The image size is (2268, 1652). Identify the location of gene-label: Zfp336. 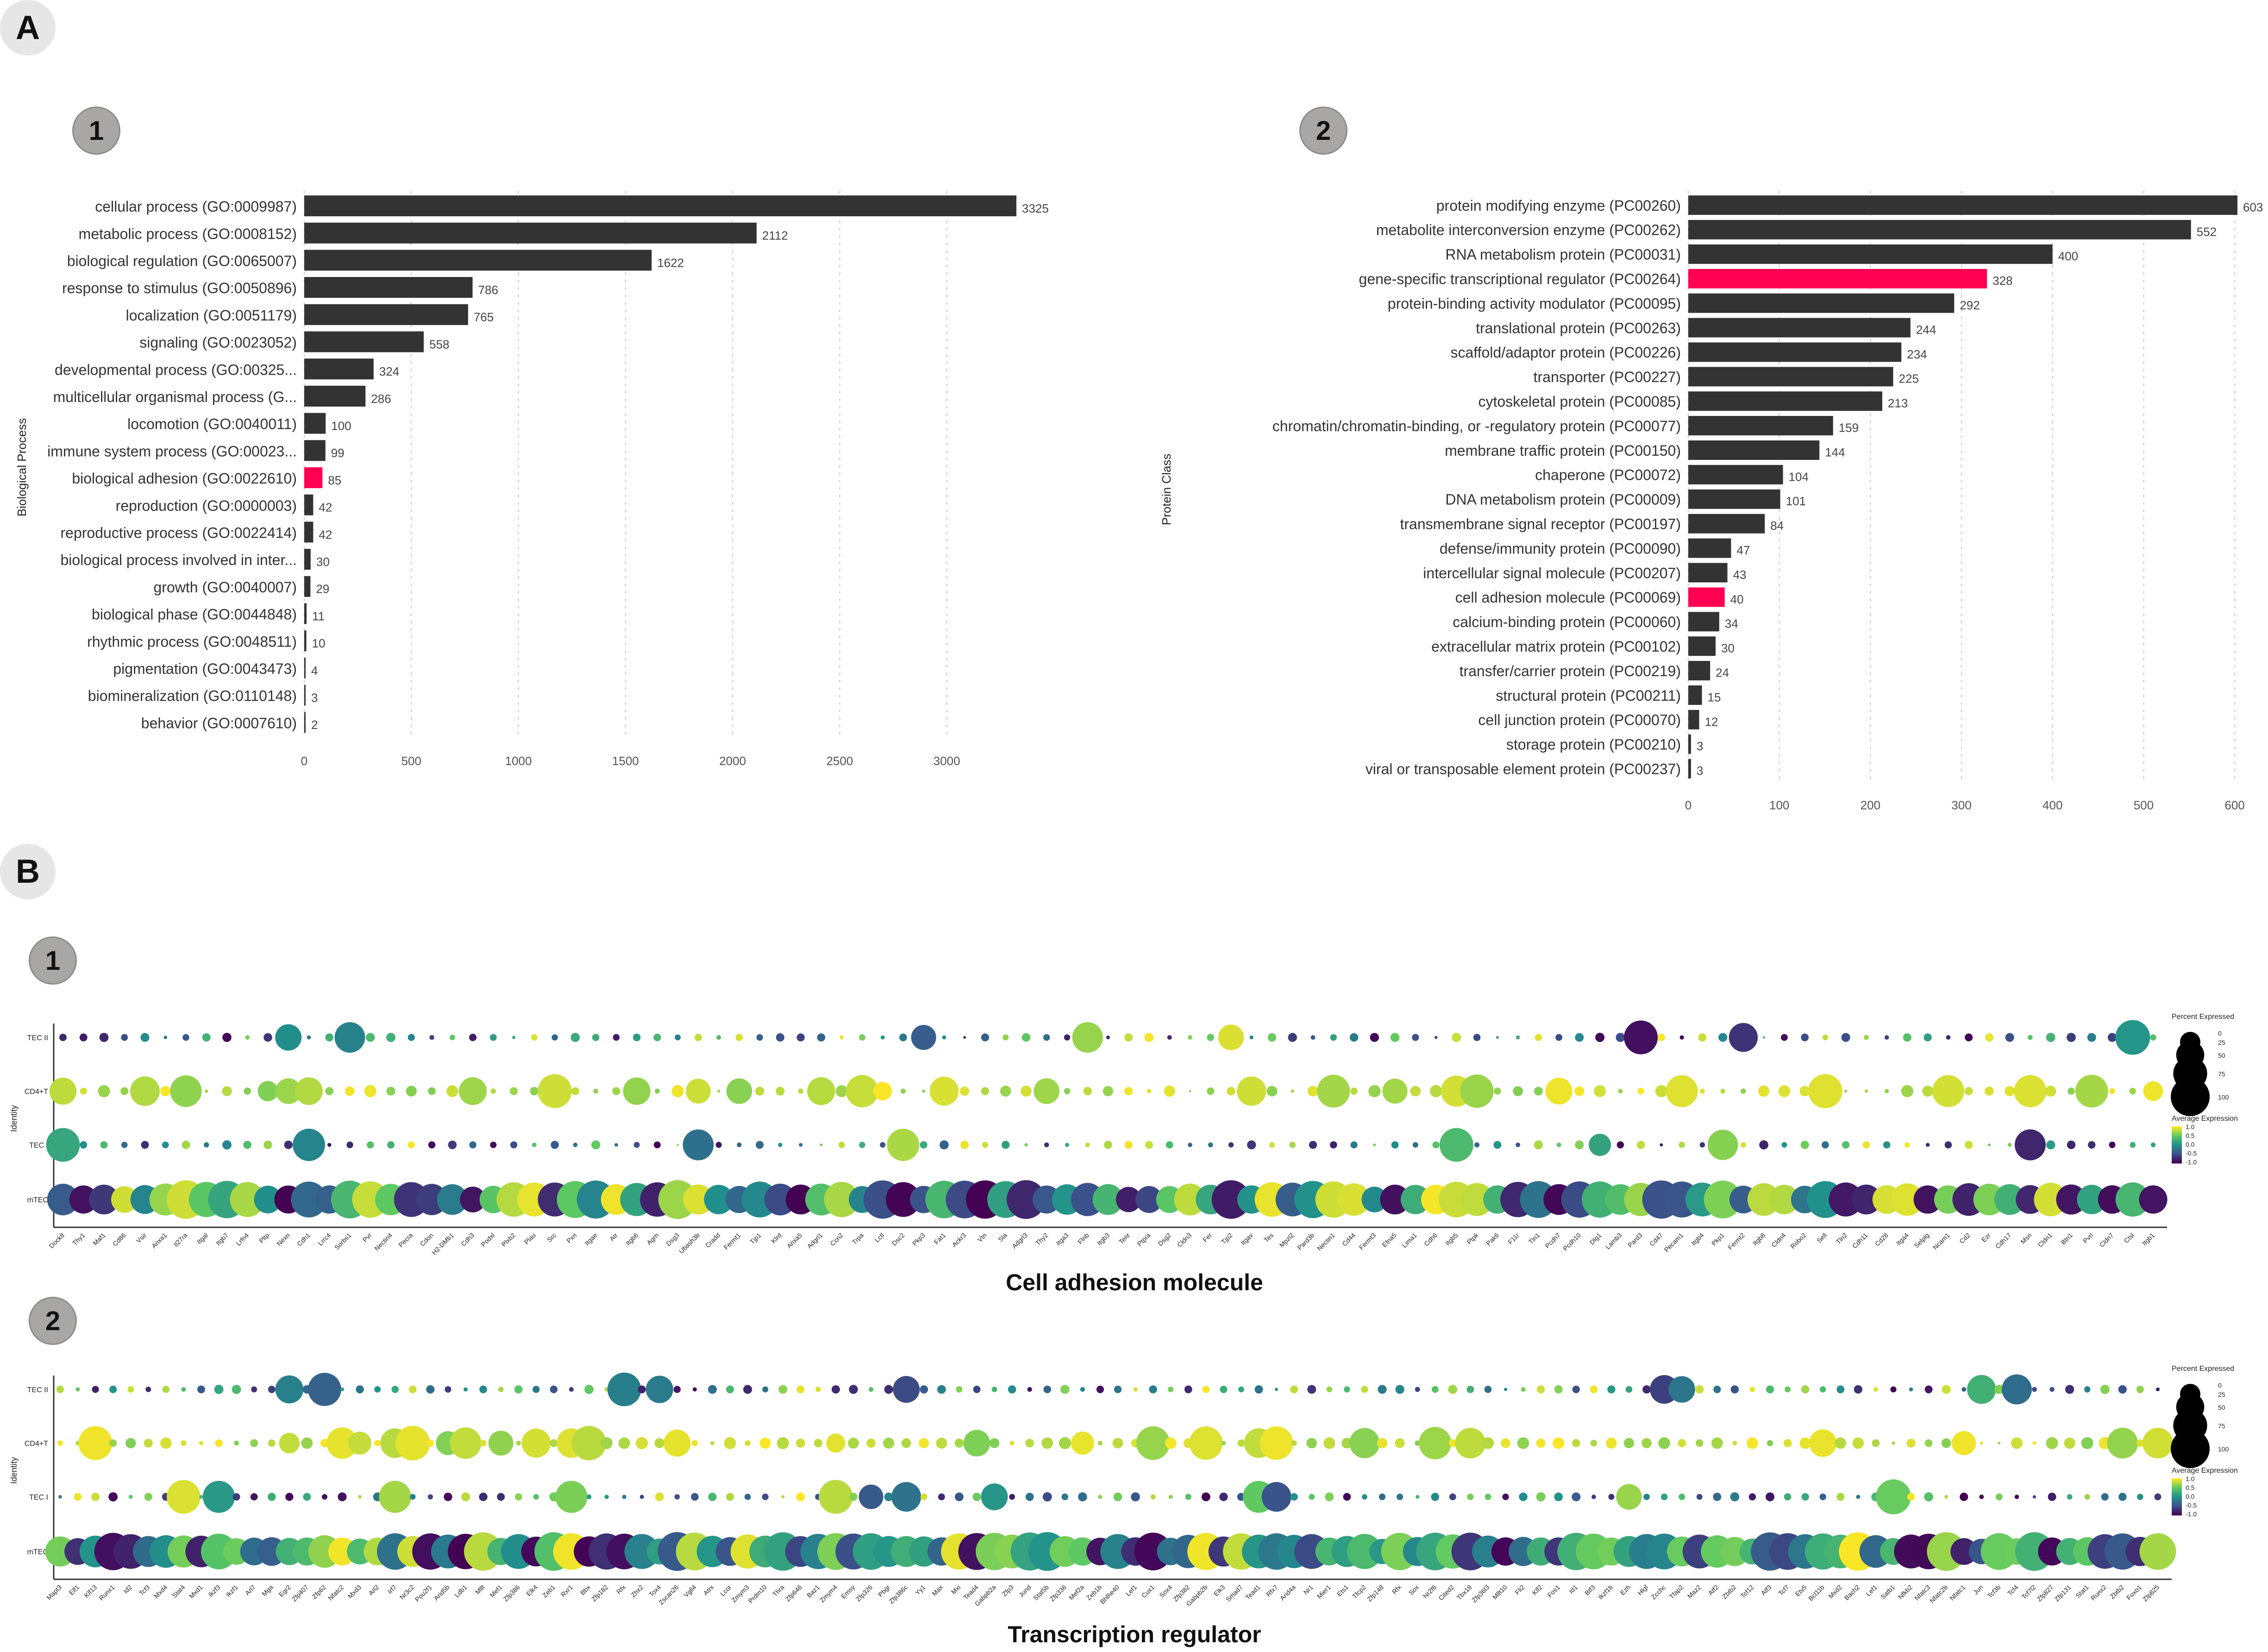
(1058, 1593).